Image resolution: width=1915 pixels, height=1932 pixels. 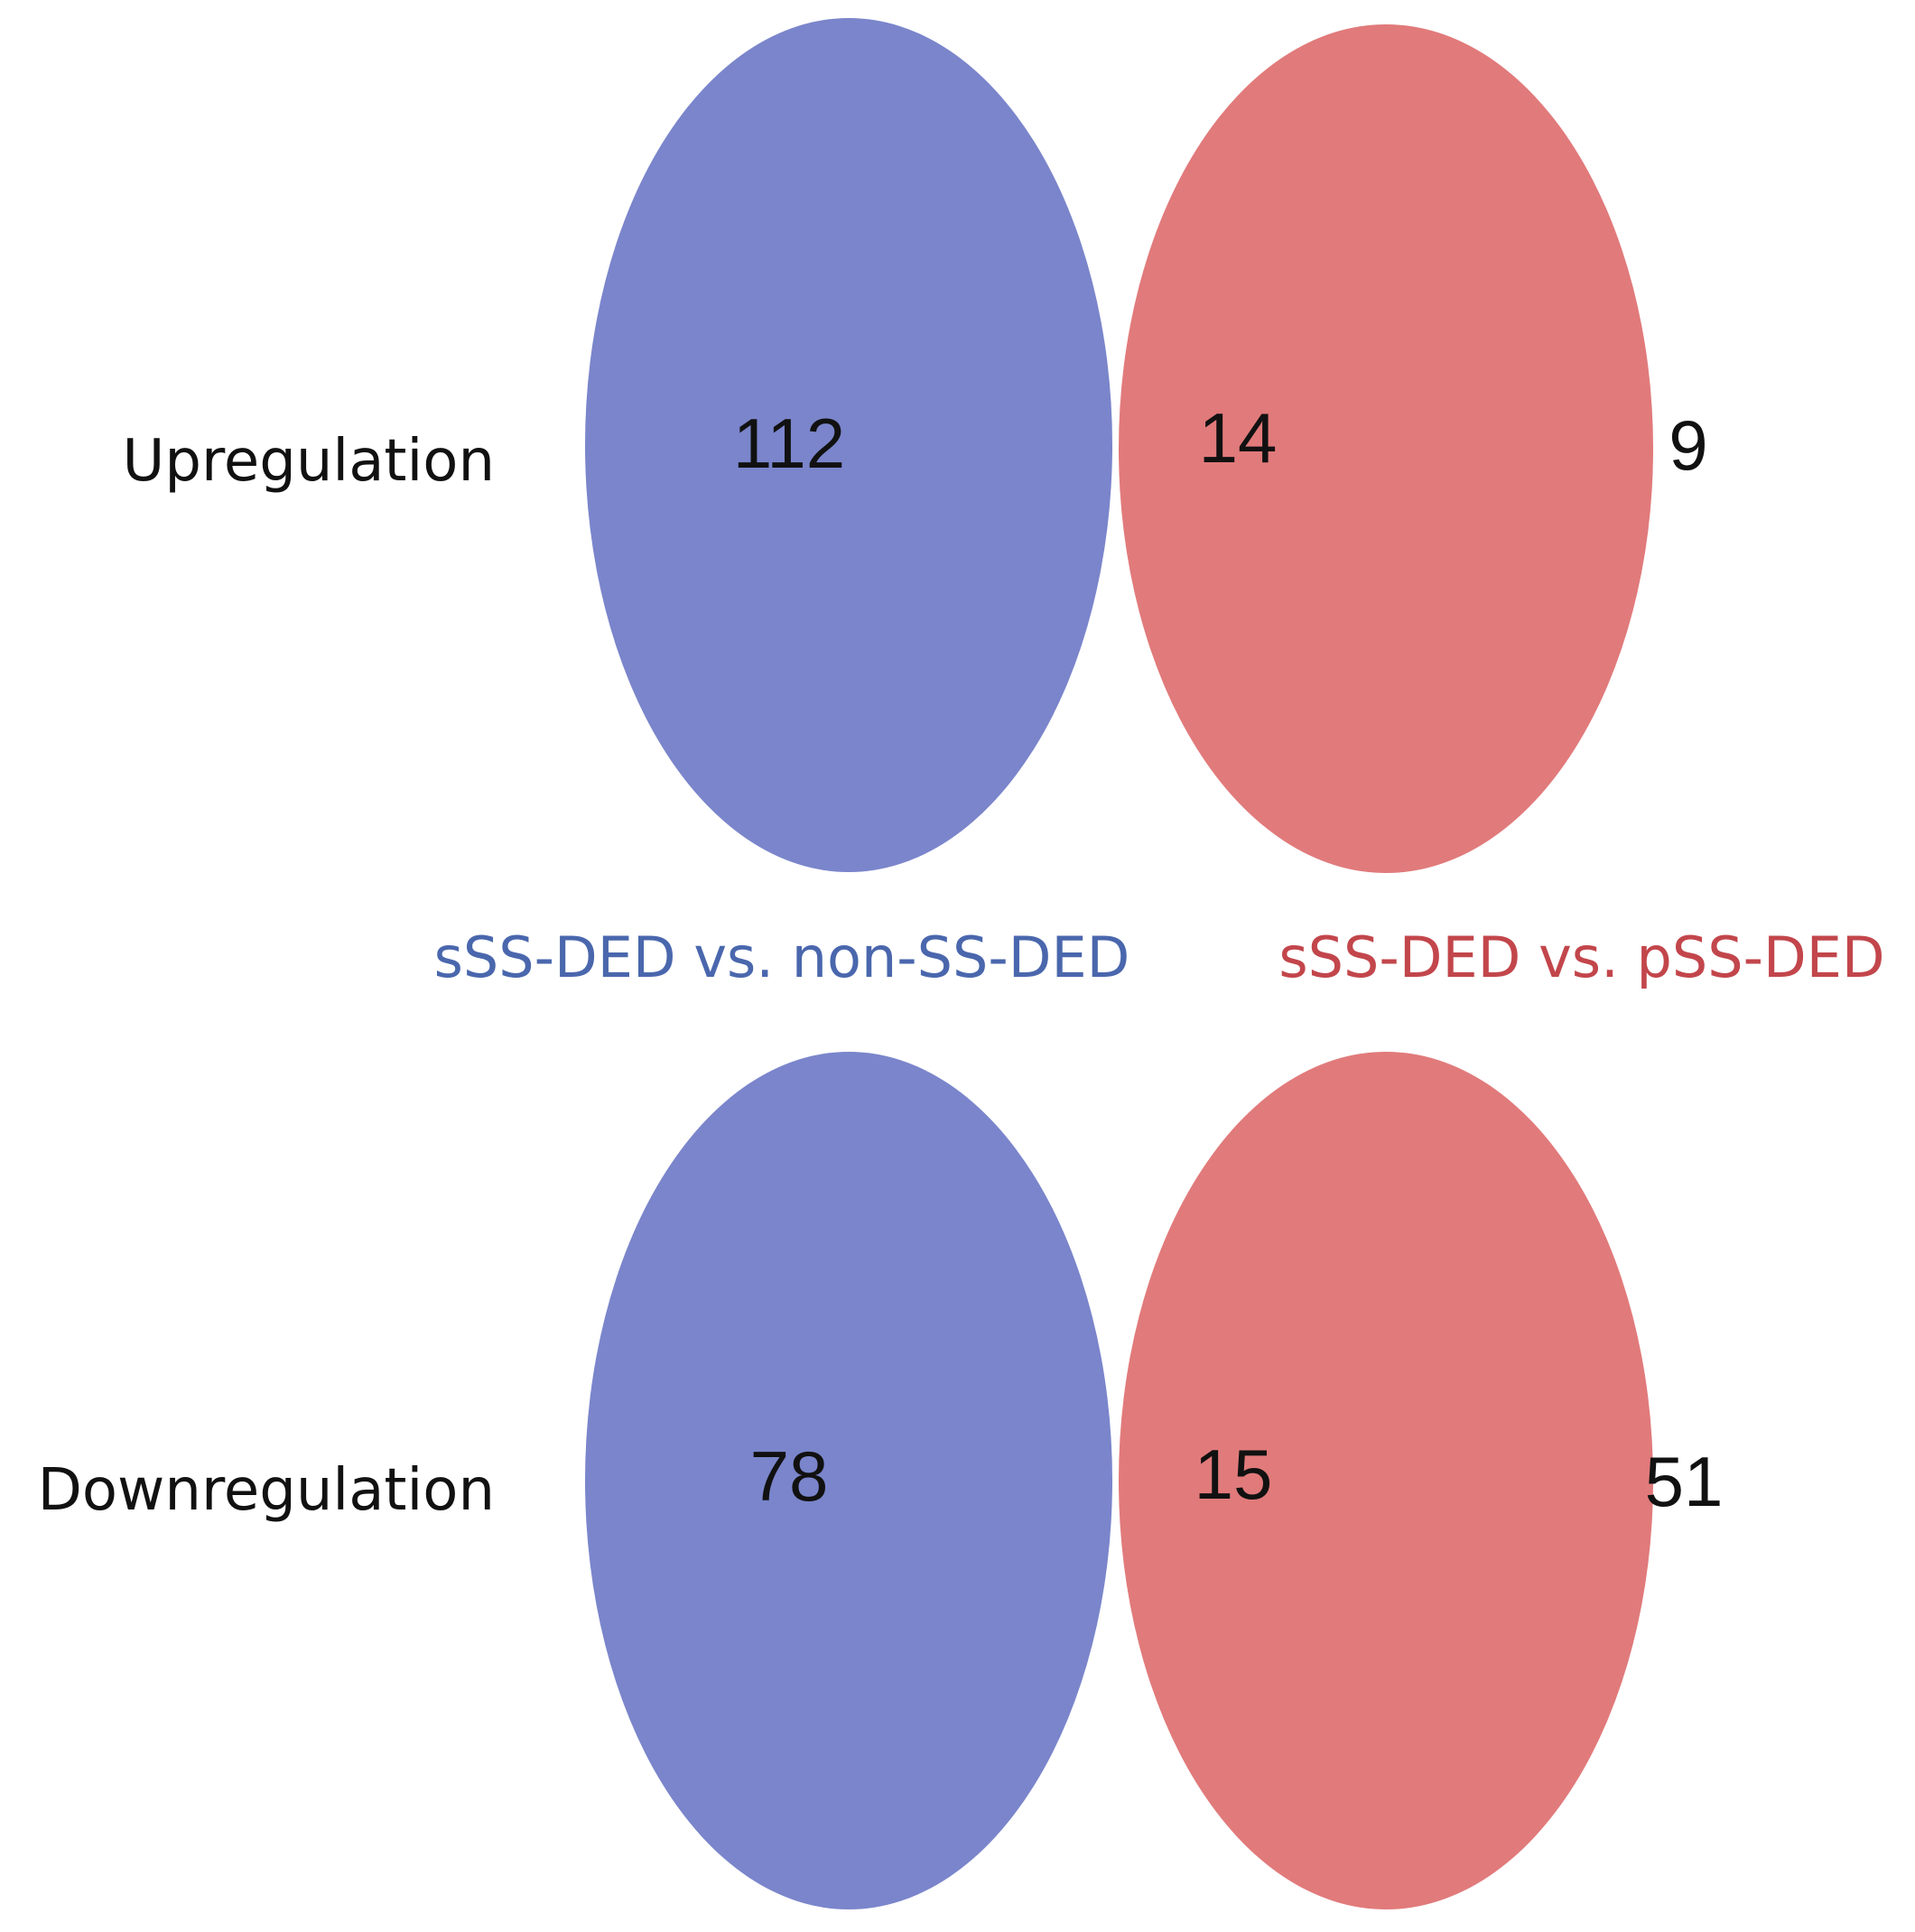 What do you see at coordinates (308, 461) in the screenshot?
I see `upregulation-row-label: Upregulation` at bounding box center [308, 461].